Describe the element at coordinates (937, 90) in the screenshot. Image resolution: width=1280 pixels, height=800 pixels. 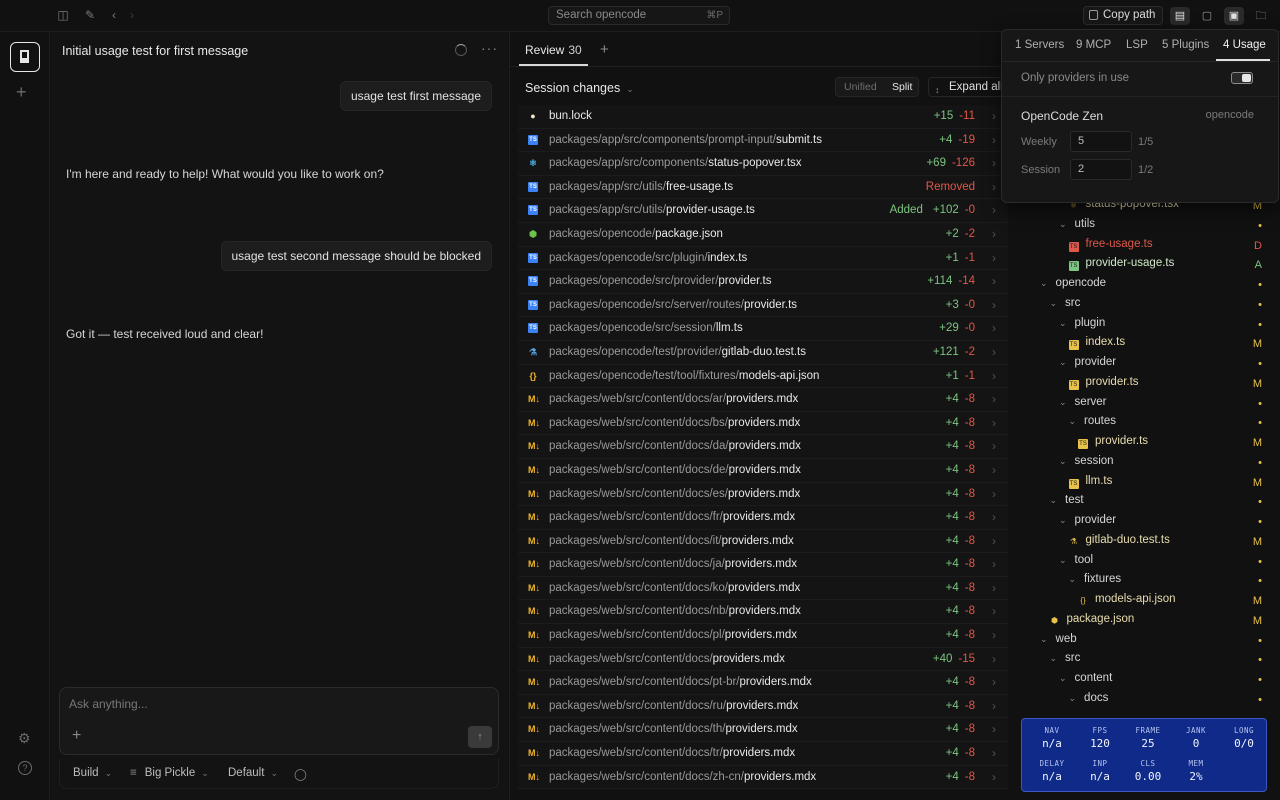
I see `expand-icon: ↕` at that location.